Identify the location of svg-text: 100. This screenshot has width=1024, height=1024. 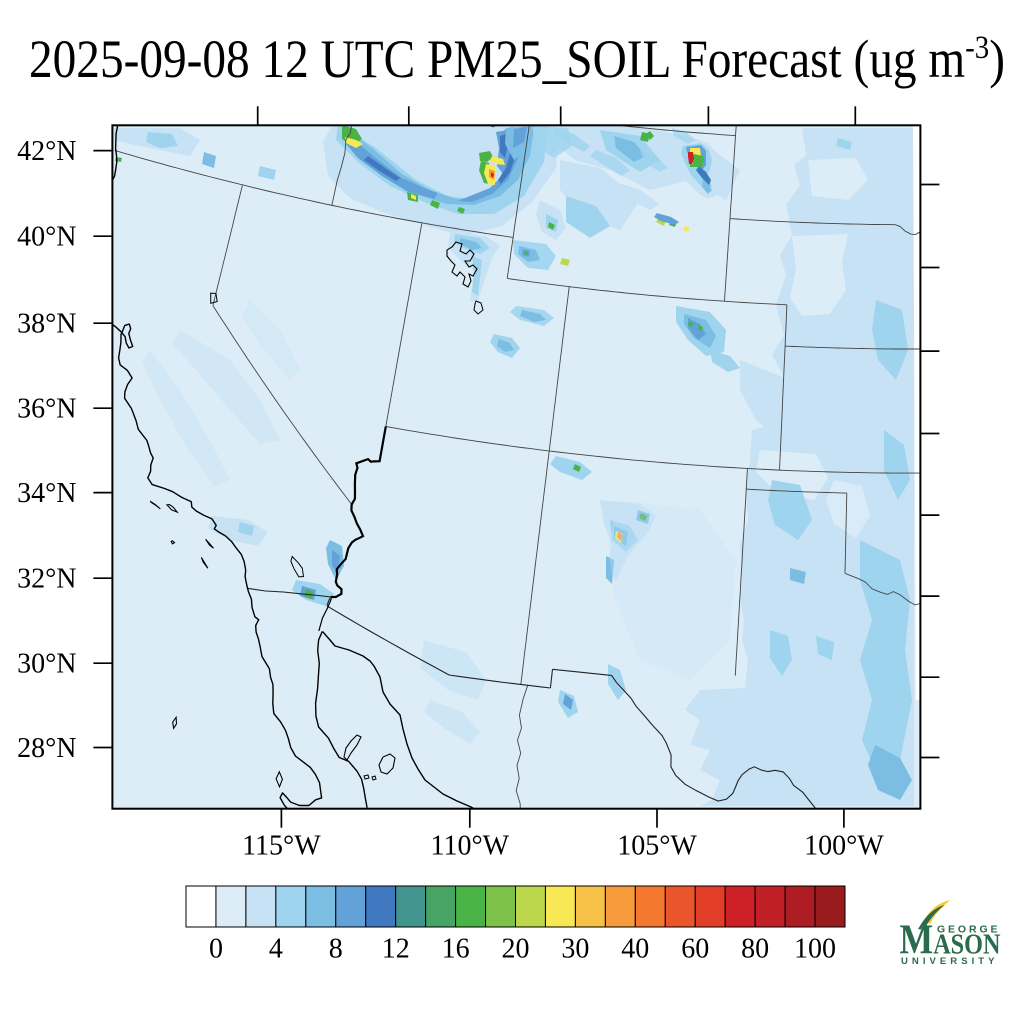
(815, 949).